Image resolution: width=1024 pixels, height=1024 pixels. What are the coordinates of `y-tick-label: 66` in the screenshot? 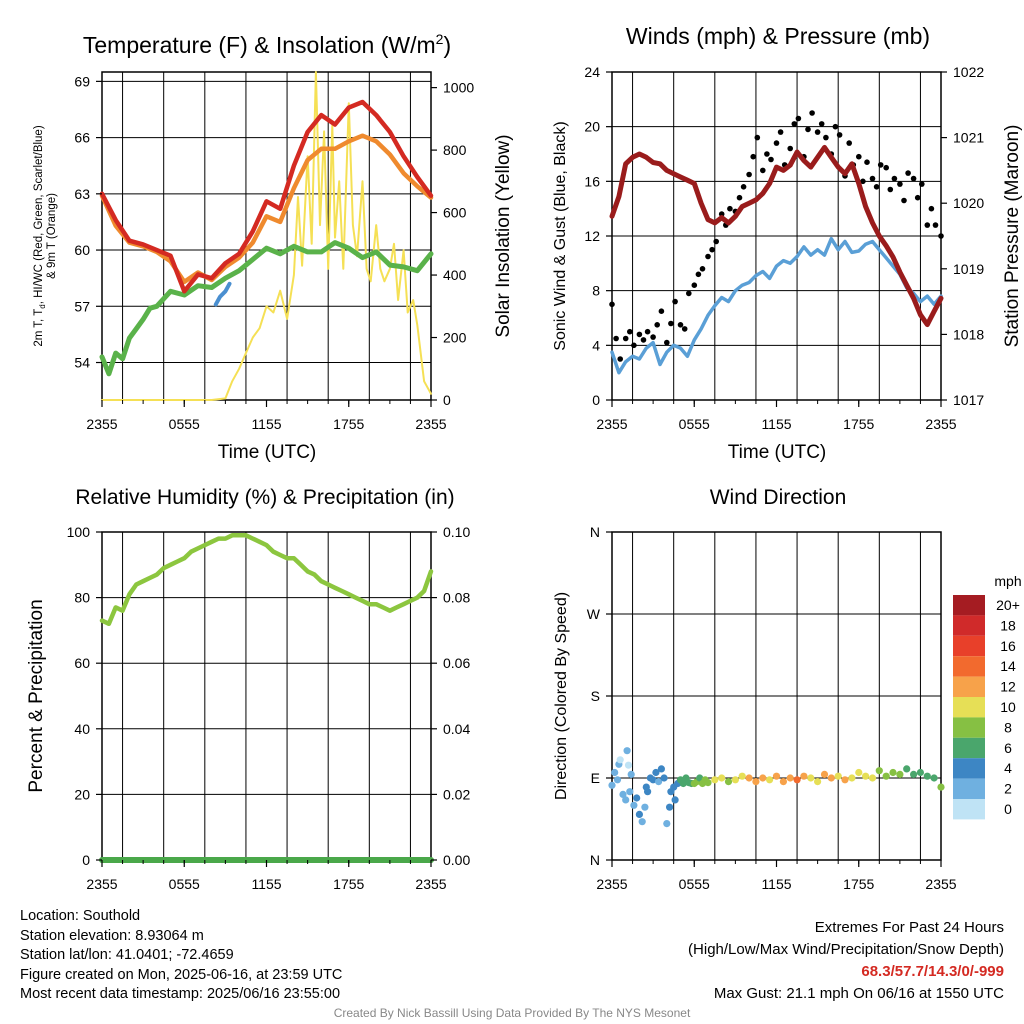 It's located at (82, 138).